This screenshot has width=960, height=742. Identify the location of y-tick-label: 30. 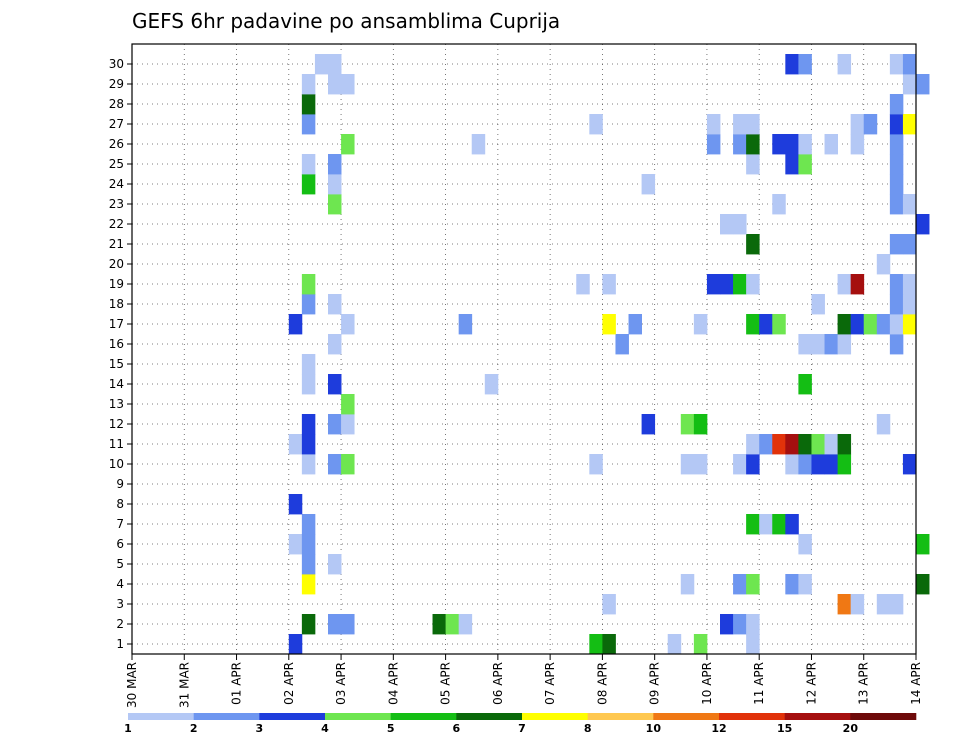
(116, 64).